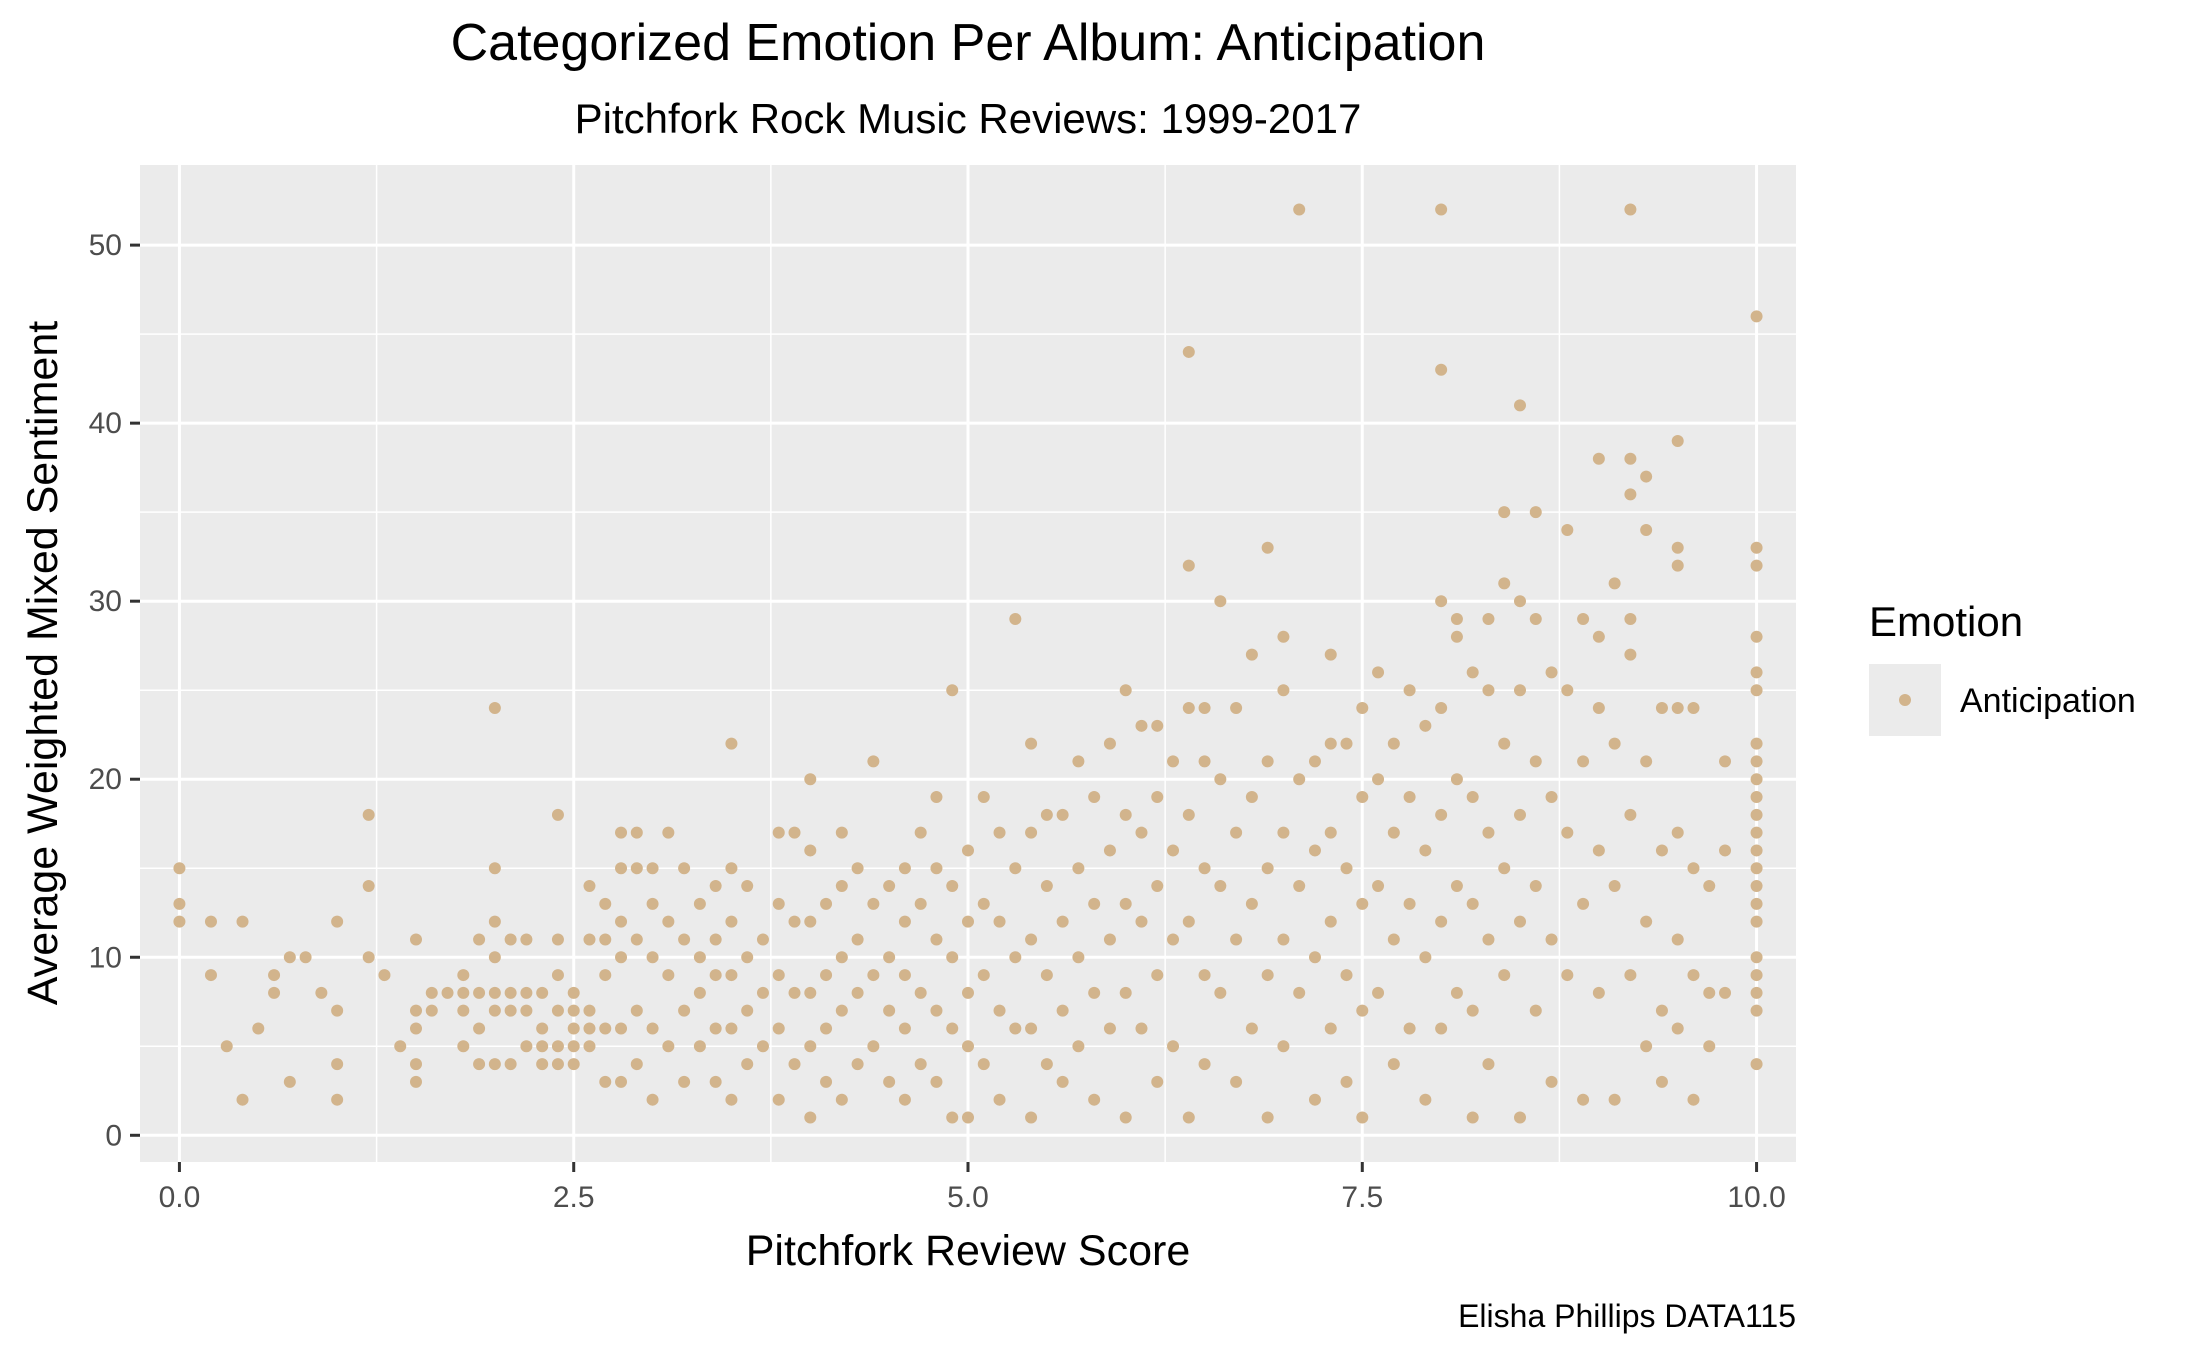 This screenshot has height=1350, width=2187. What do you see at coordinates (1362, 1197) in the screenshot?
I see `x-tick-label: 7.5` at bounding box center [1362, 1197].